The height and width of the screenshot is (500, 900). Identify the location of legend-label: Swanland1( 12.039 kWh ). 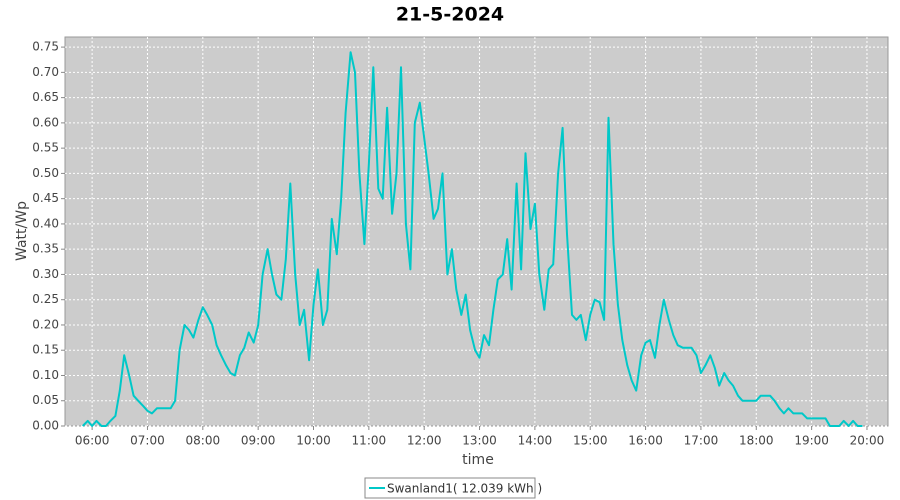
(464, 489).